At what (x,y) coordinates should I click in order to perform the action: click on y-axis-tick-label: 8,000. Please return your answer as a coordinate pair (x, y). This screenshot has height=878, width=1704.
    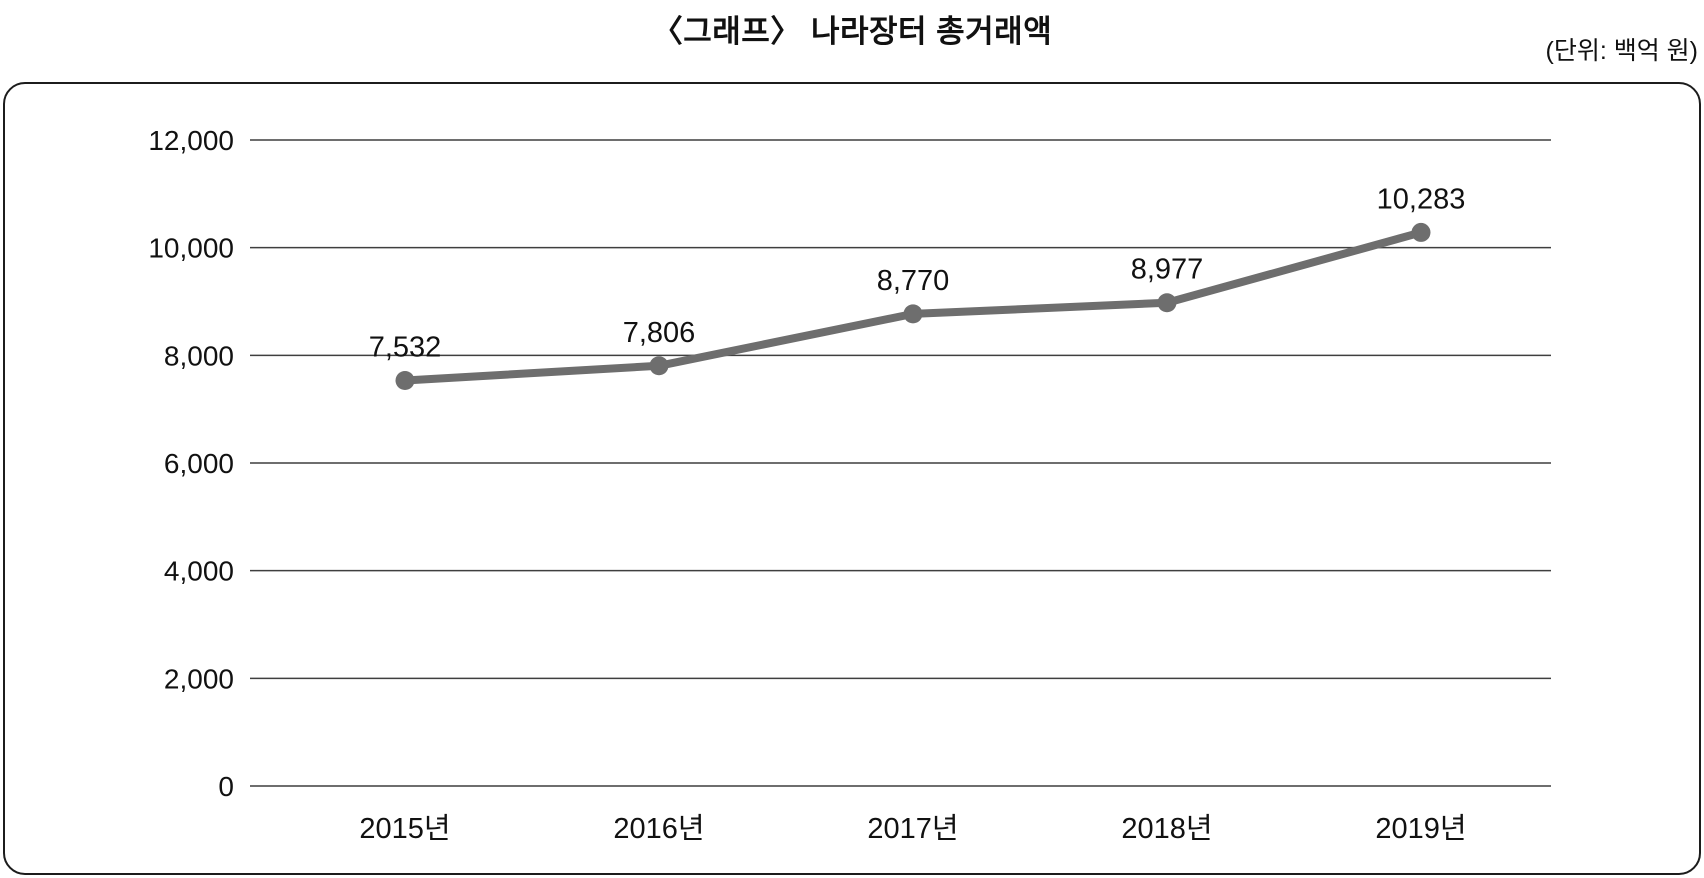
    Looking at the image, I should click on (199, 355).